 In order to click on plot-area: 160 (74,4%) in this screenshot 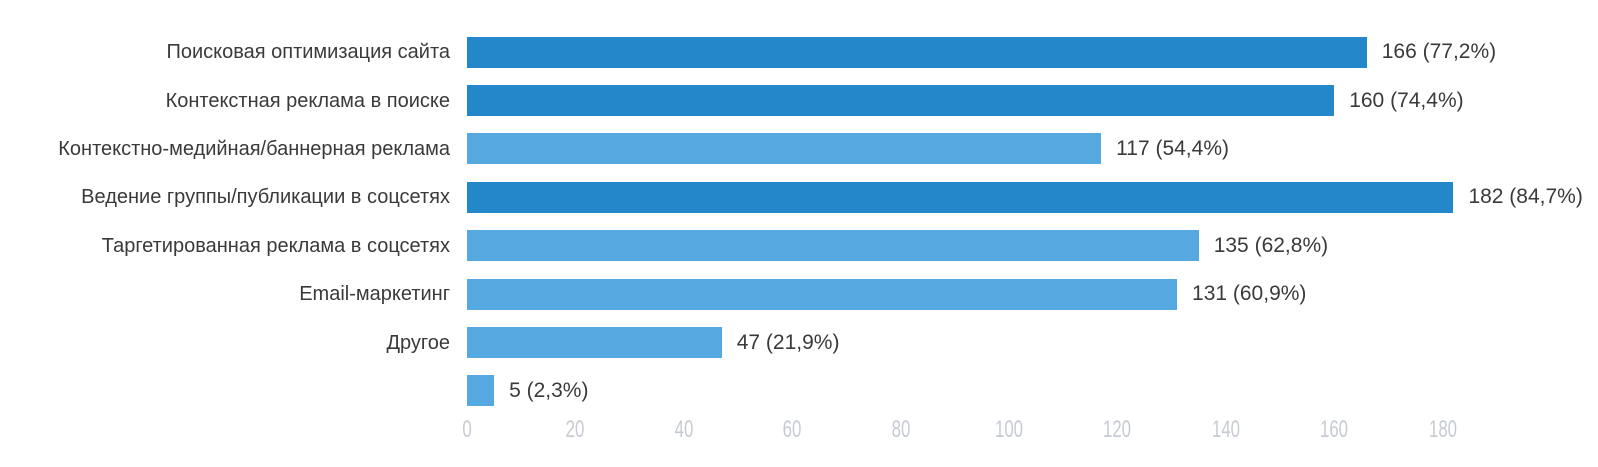, I will do `click(967, 101)`.